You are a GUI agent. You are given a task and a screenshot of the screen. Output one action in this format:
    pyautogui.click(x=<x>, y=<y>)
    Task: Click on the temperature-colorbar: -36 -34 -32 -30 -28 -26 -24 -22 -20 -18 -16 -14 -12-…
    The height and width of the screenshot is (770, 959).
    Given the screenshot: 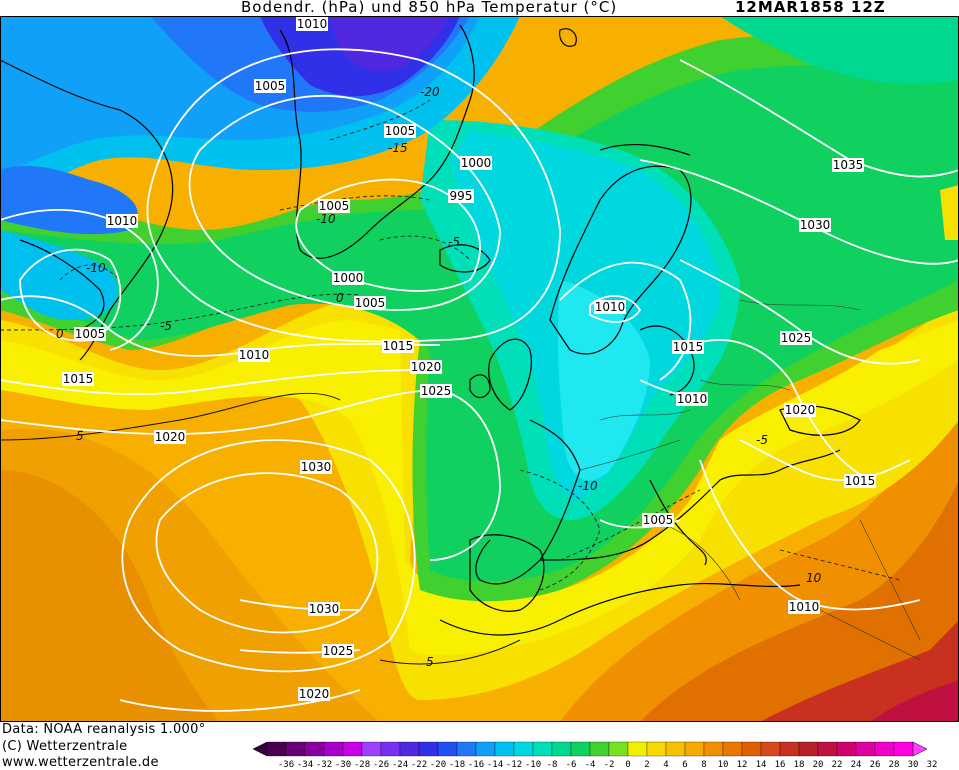 What is the action you would take?
    pyautogui.click(x=595, y=755)
    